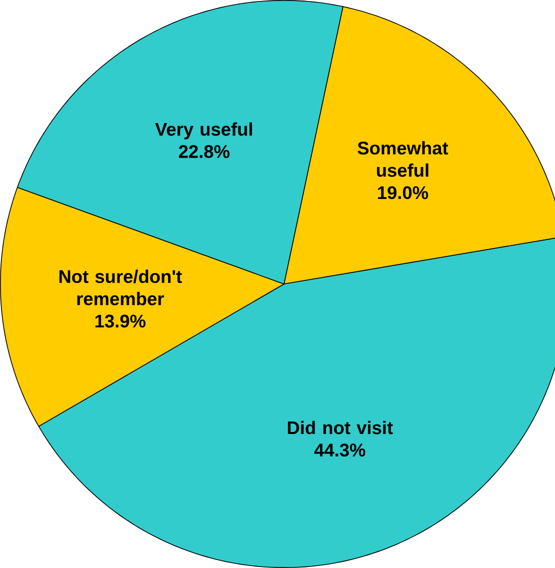 Image resolution: width=555 pixels, height=568 pixels. Describe the element at coordinates (402, 159) in the screenshot. I see `slice-label: Somewhat useful` at that location.